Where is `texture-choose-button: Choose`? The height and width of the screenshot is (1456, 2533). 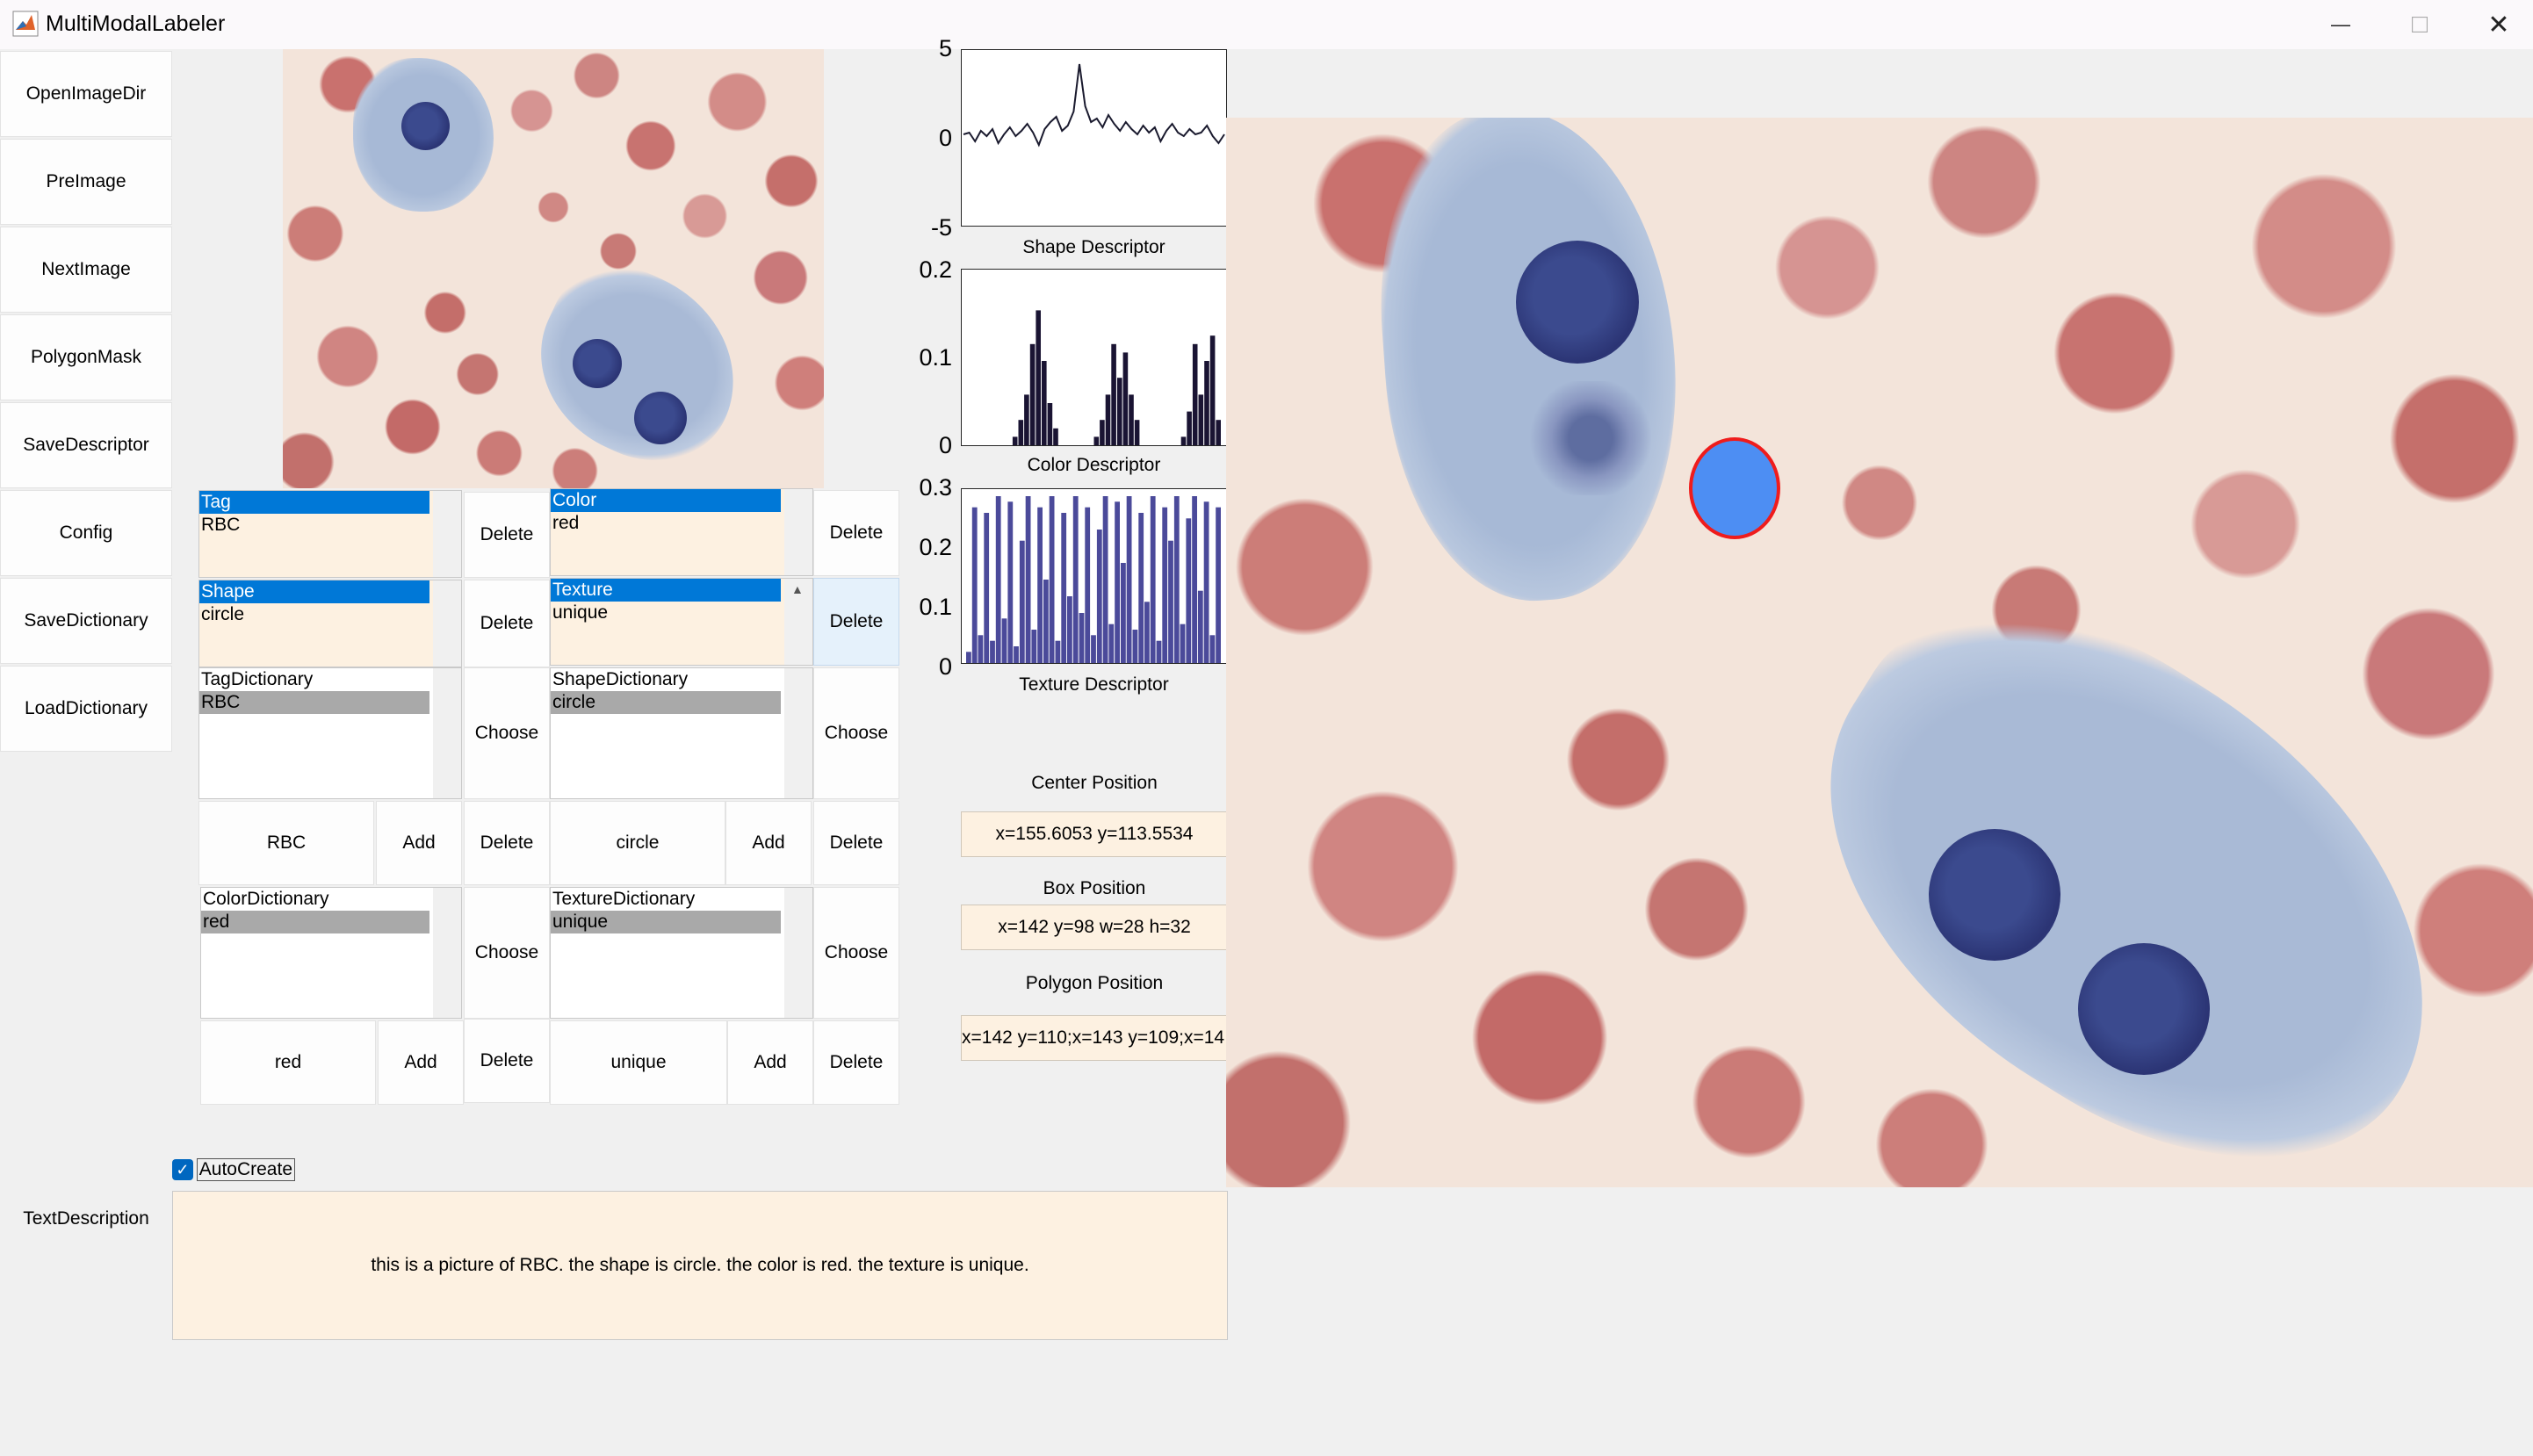
texture-choose-button: Choose is located at coordinates (856, 953).